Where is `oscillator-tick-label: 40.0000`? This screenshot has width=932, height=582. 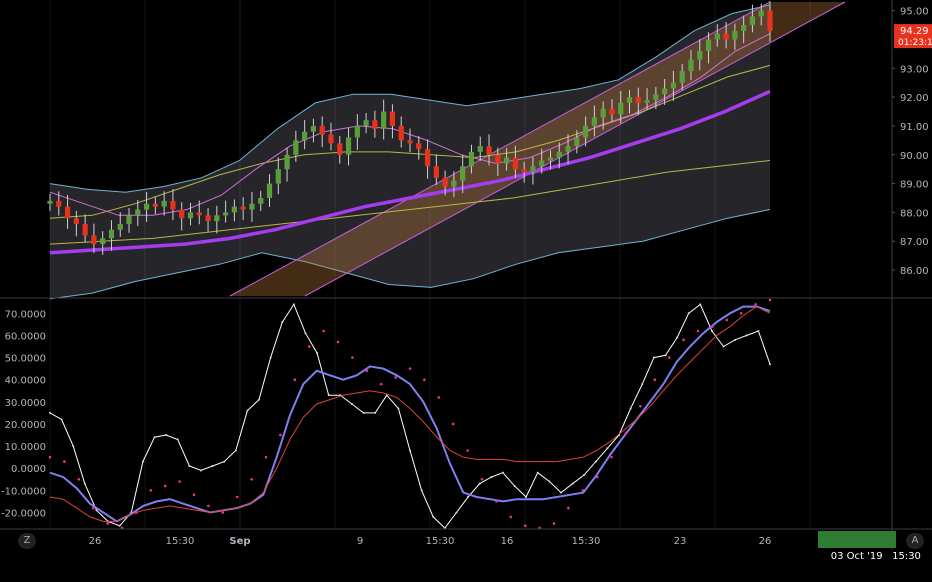
oscillator-tick-label: 40.0000 is located at coordinates (25, 381).